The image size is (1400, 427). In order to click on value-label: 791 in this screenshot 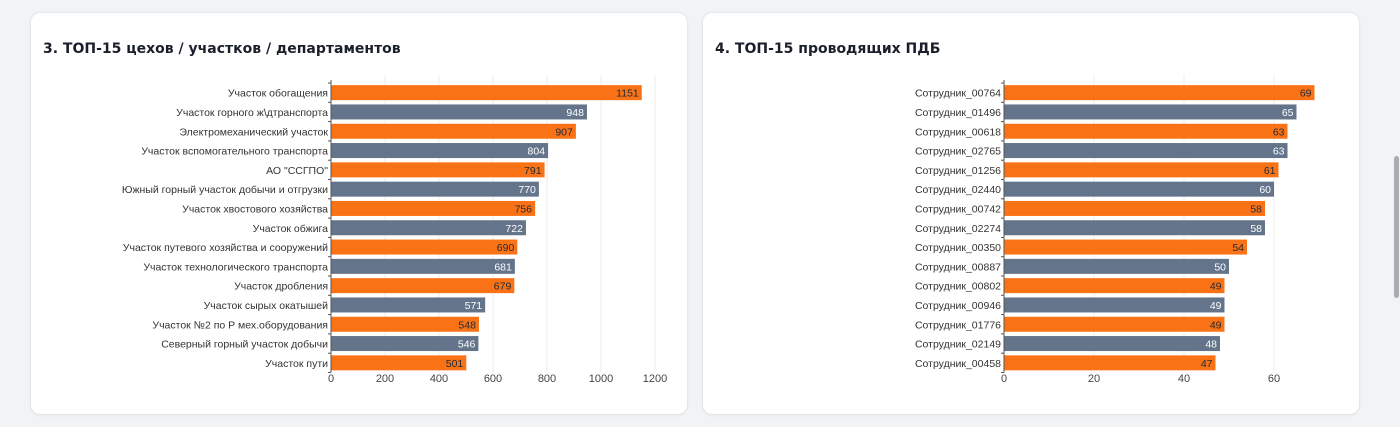, I will do `click(533, 171)`.